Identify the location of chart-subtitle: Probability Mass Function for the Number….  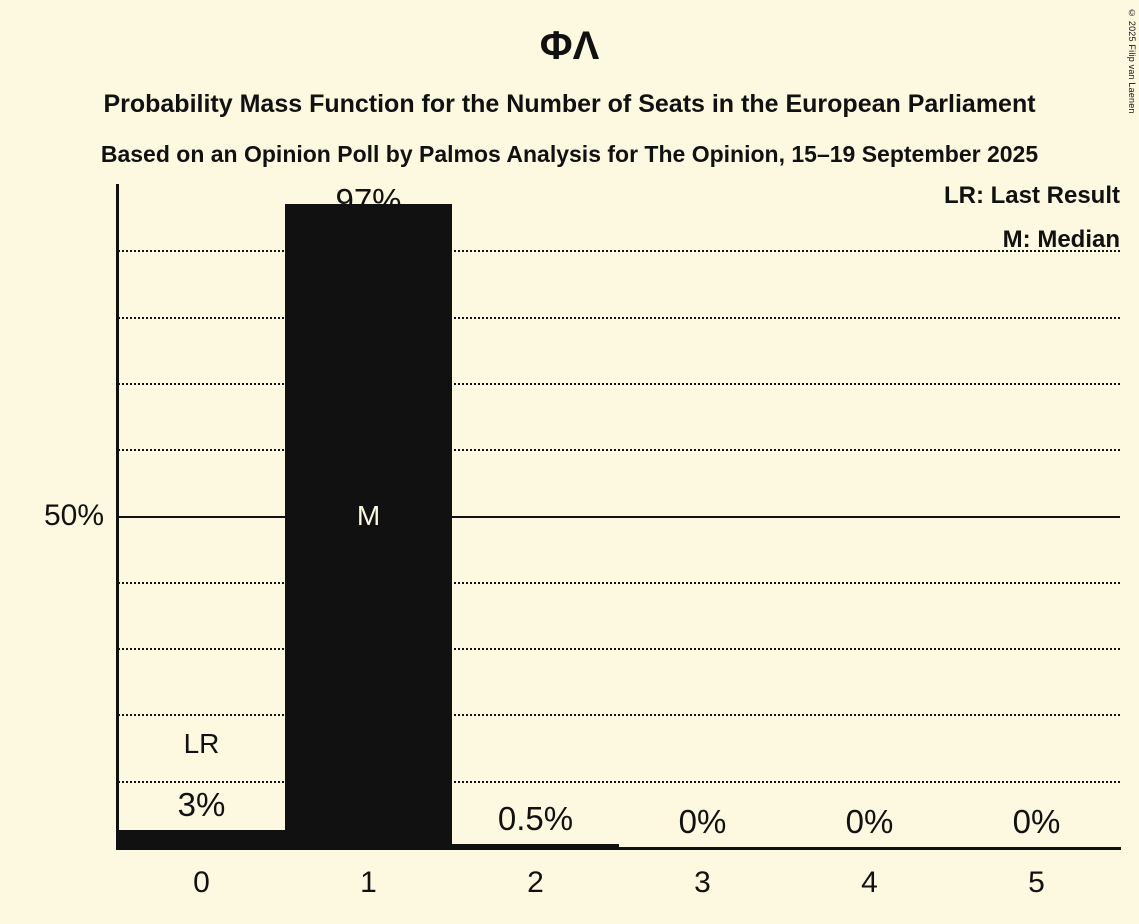
(569, 104).